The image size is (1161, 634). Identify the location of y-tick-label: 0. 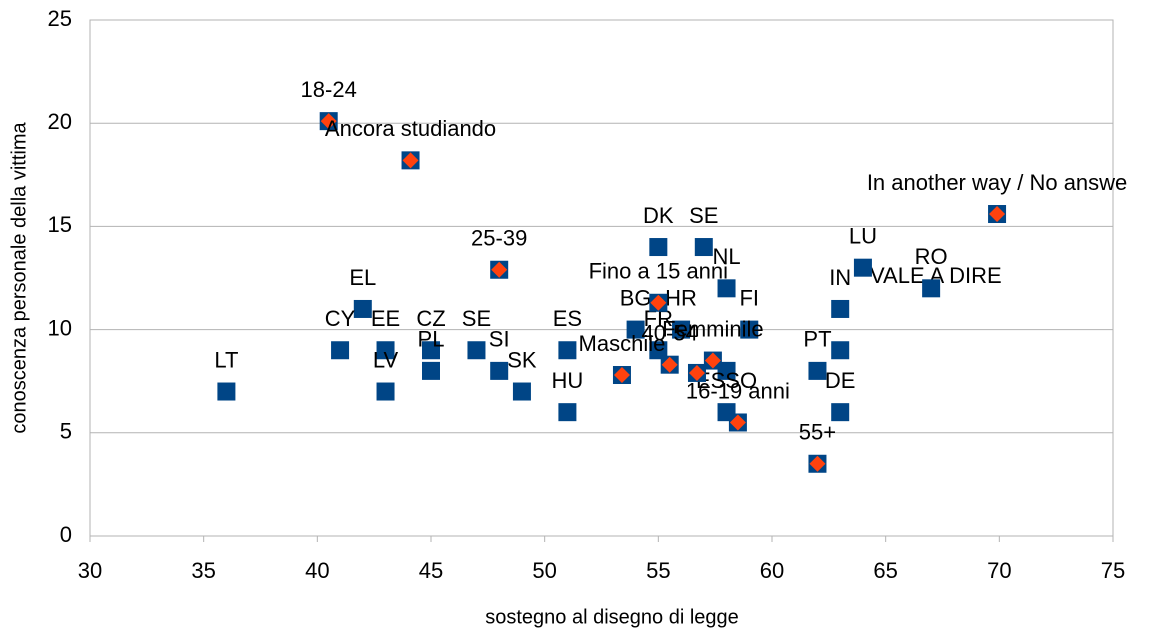
(66, 534).